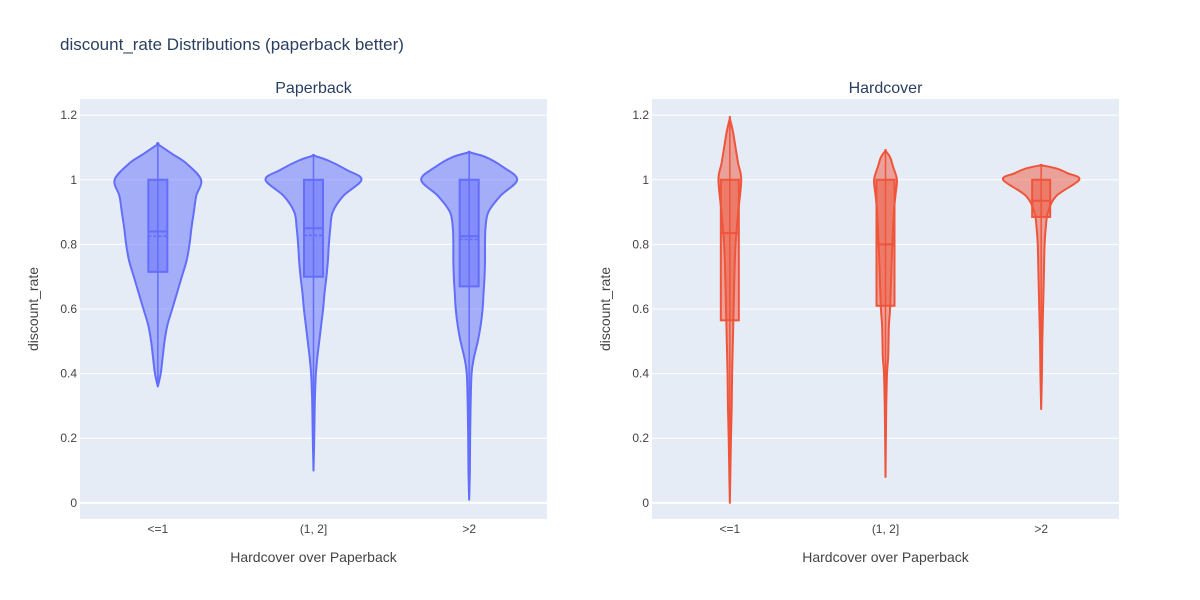 This screenshot has width=1200, height=600. I want to click on subplot-title: Paperback, so click(313, 88).